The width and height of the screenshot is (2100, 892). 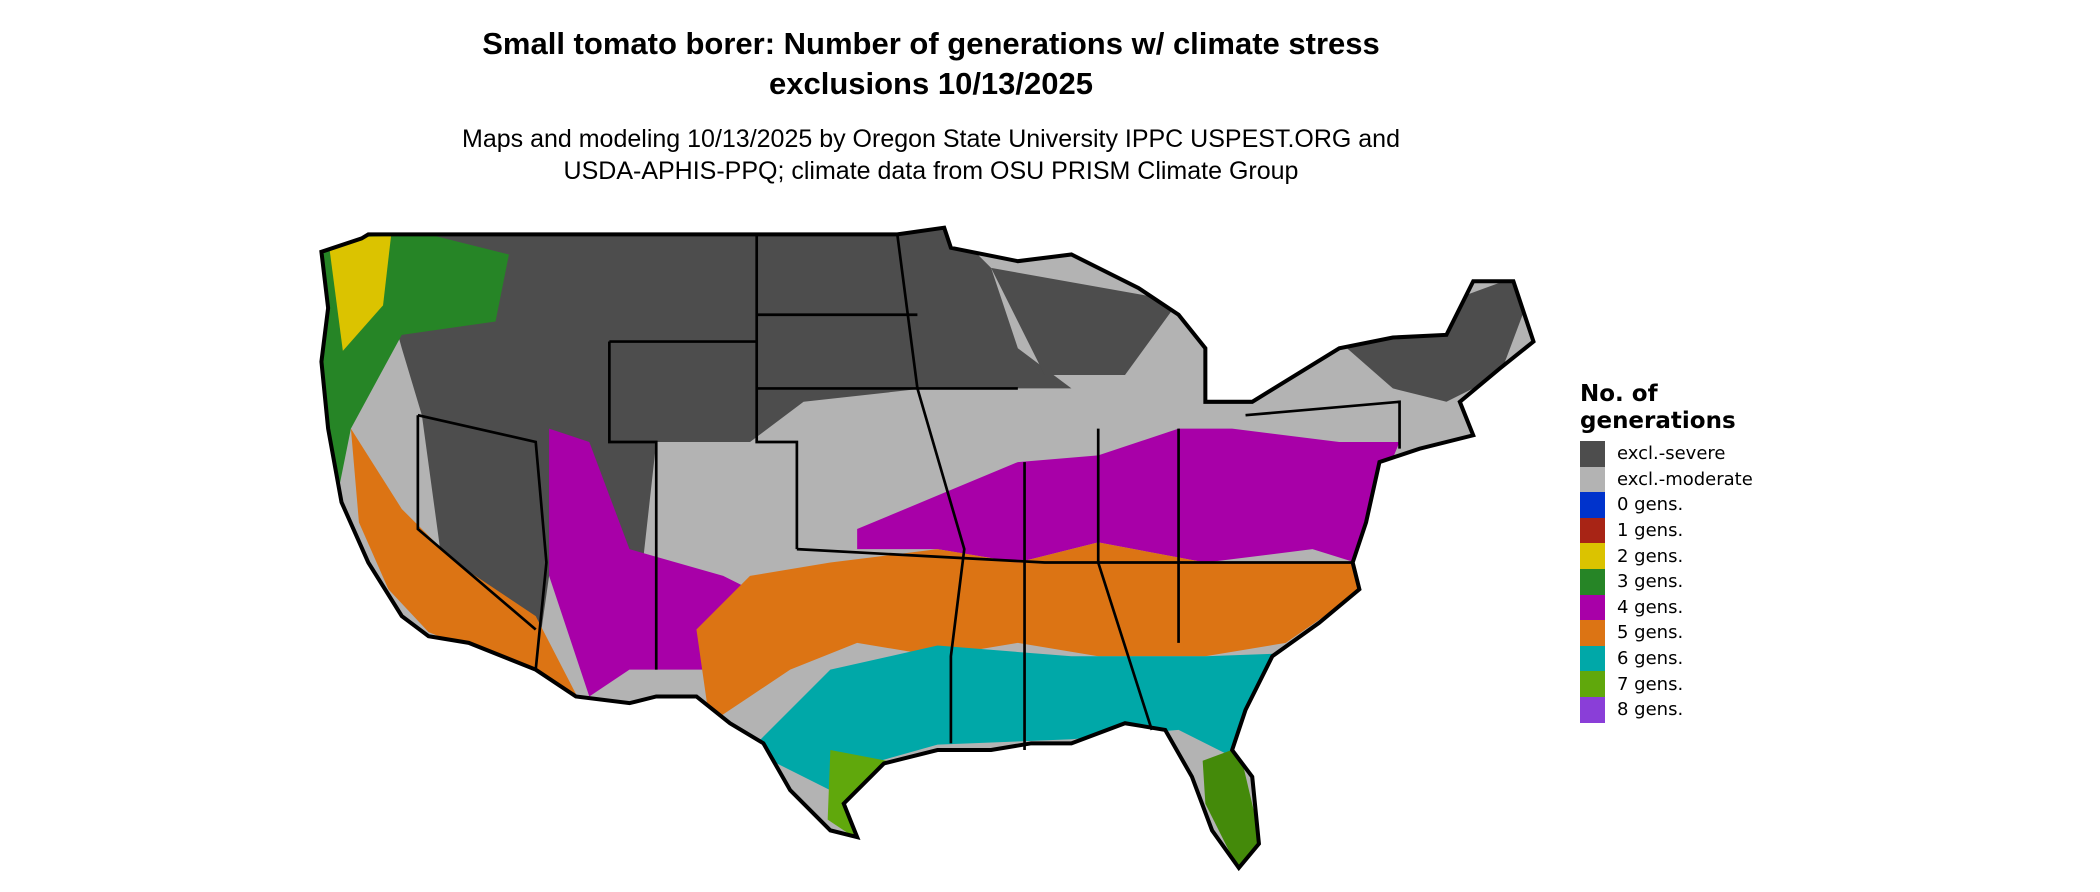 What do you see at coordinates (1085, 321) in the screenshot?
I see `region-excl-severe-mi` at bounding box center [1085, 321].